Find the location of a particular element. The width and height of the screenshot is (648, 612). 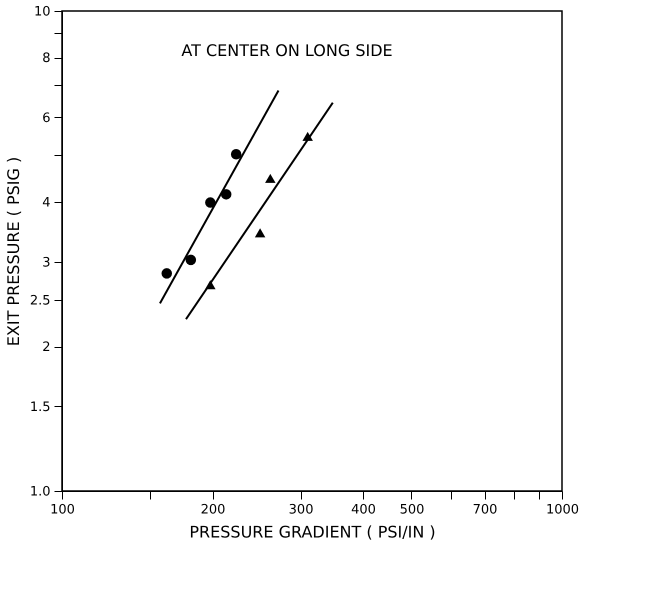

x-tick-label: 700 is located at coordinates (485, 510).